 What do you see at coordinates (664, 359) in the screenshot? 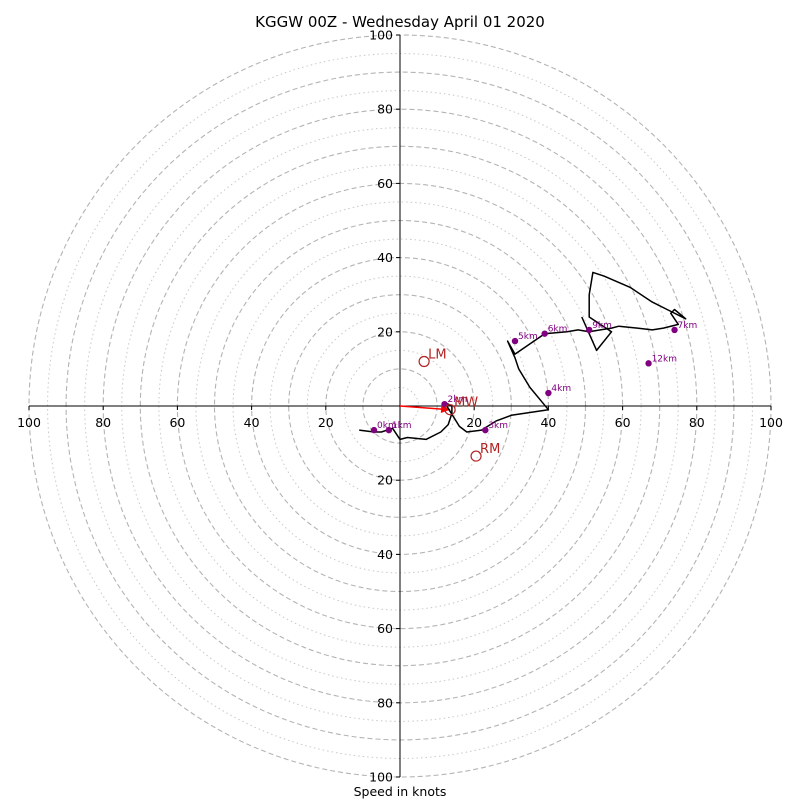
I see `height-marker-label: 12km` at bounding box center [664, 359].